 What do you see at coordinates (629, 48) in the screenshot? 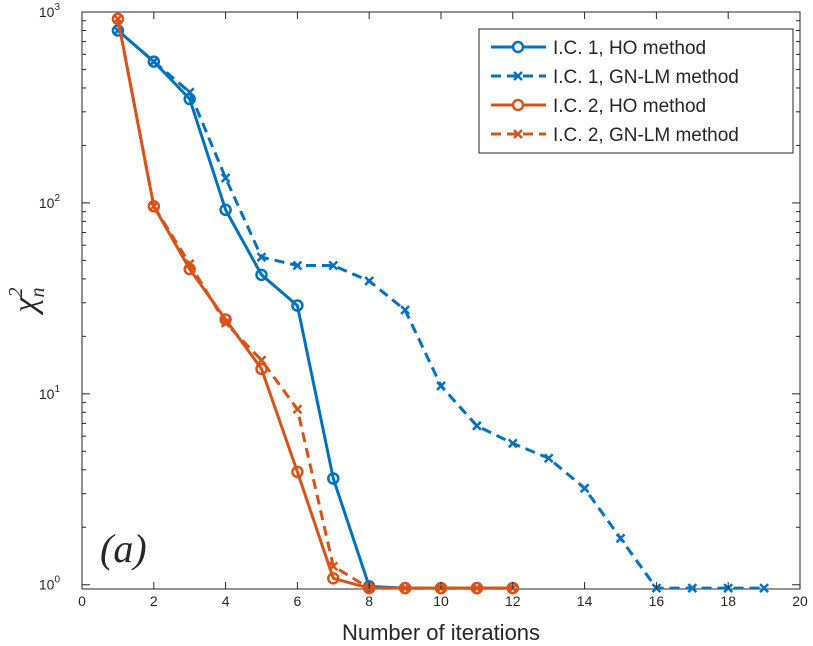
I see `legend-label: I.C. 1, HO method` at bounding box center [629, 48].